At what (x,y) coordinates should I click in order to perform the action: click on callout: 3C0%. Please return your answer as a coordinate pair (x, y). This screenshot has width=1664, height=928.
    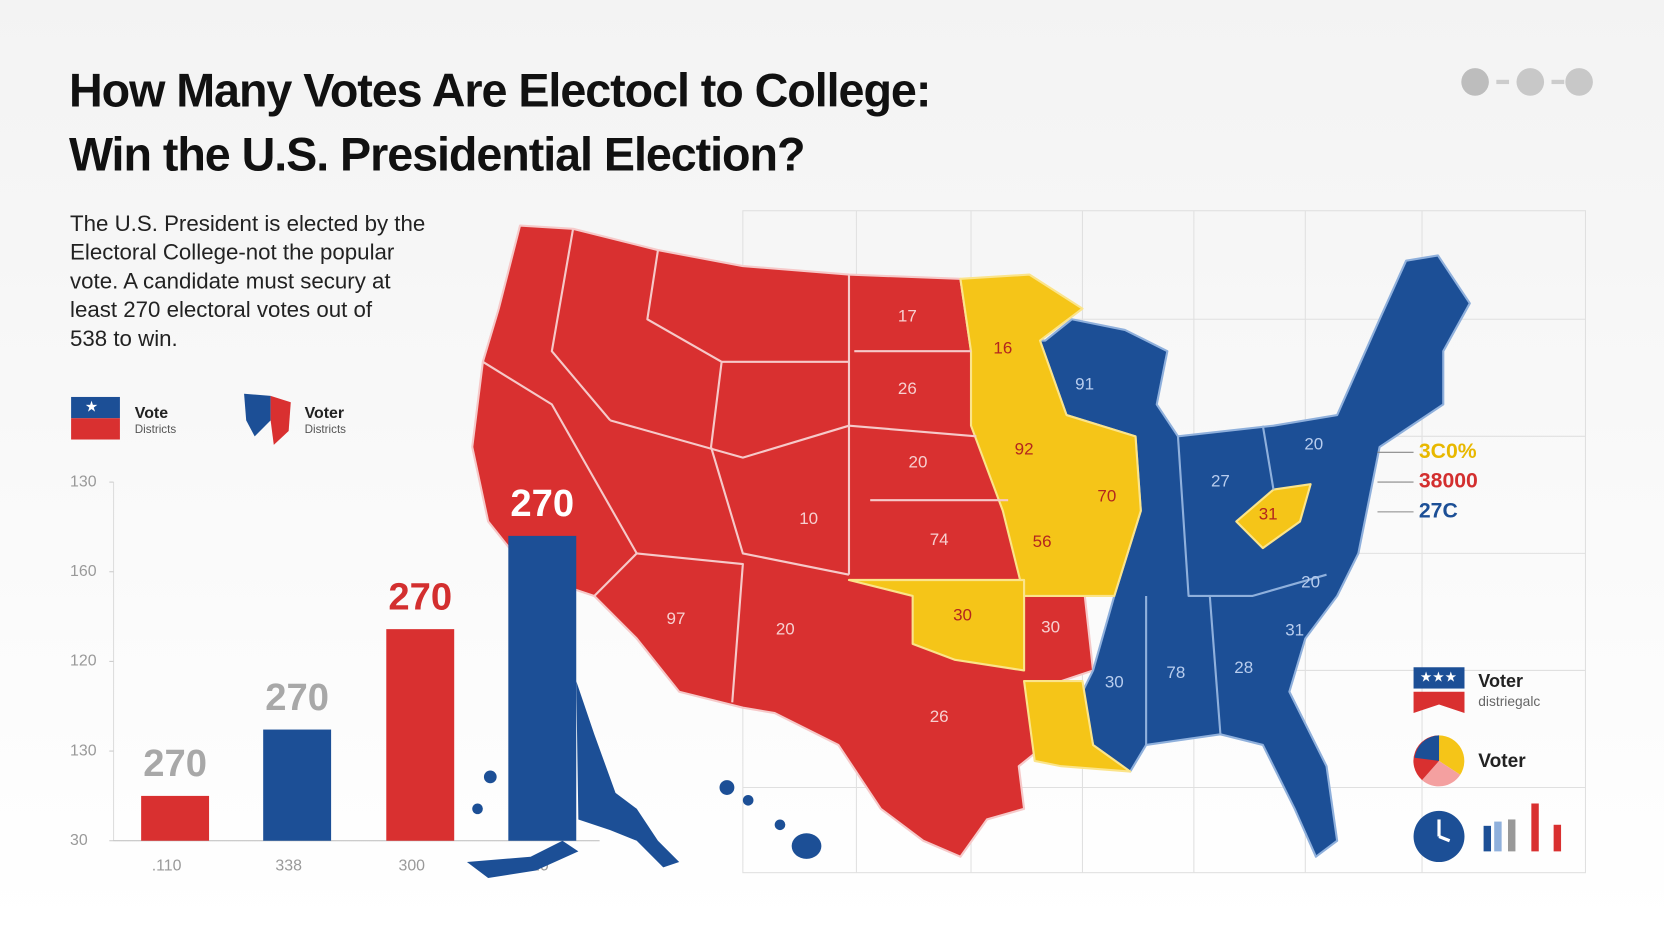
    Looking at the image, I should click on (1448, 451).